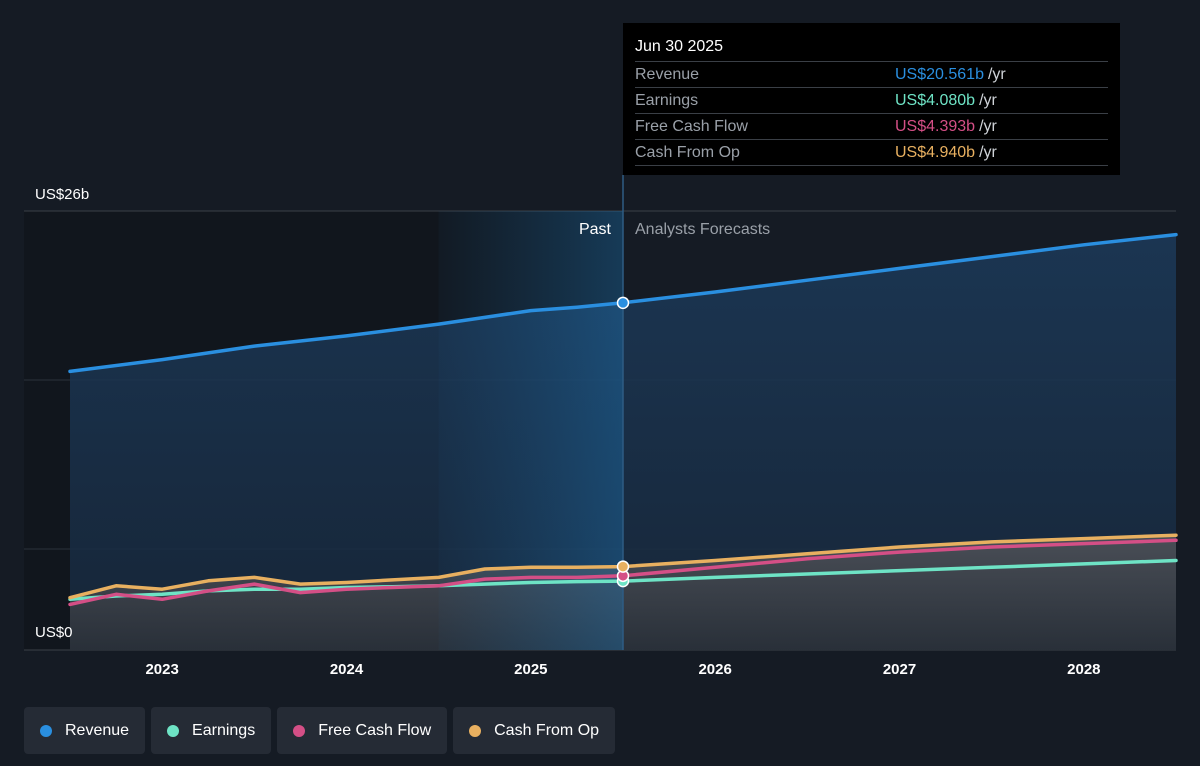 The width and height of the screenshot is (1200, 766). What do you see at coordinates (935, 126) in the screenshot?
I see `tooltip-value: US$4.393b` at bounding box center [935, 126].